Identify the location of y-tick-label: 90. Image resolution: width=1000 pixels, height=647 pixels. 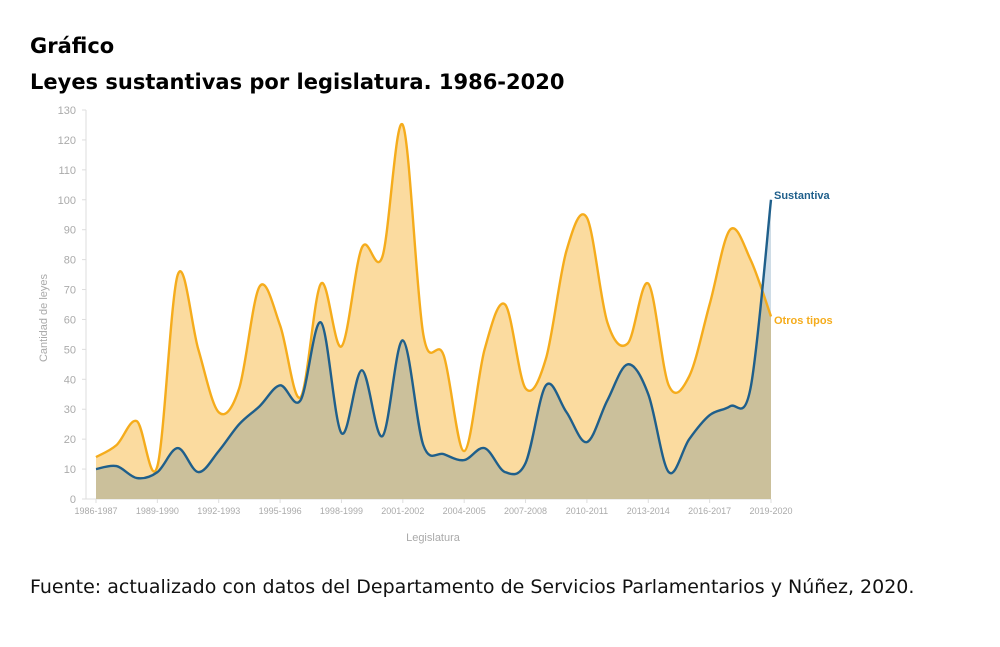
(70, 231).